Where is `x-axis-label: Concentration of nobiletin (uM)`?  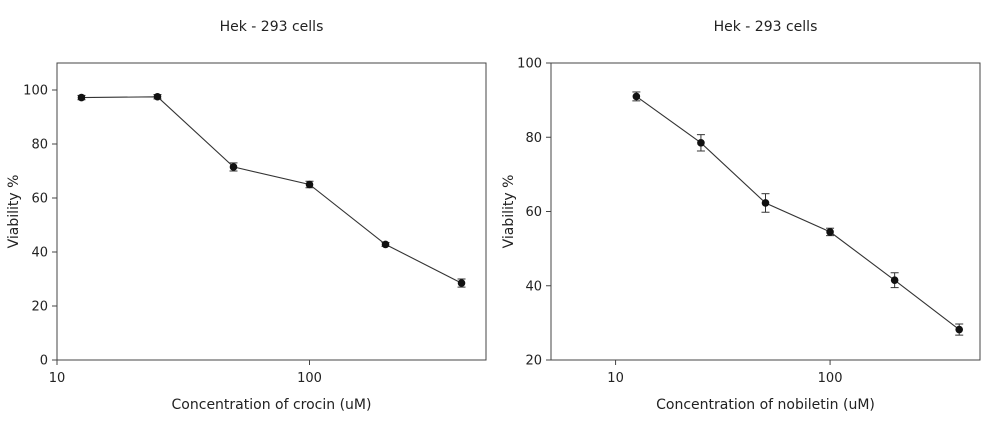 x-axis-label: Concentration of nobiletin (uM) is located at coordinates (765, 405).